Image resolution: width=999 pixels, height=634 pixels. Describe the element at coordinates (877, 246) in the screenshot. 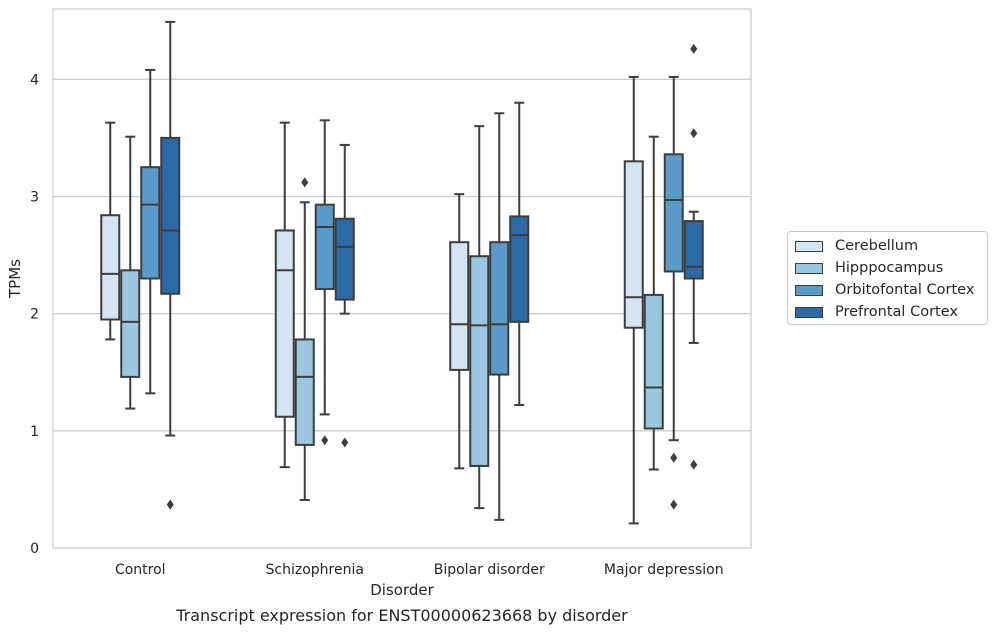

I see `legend-label: Cerebellum` at that location.